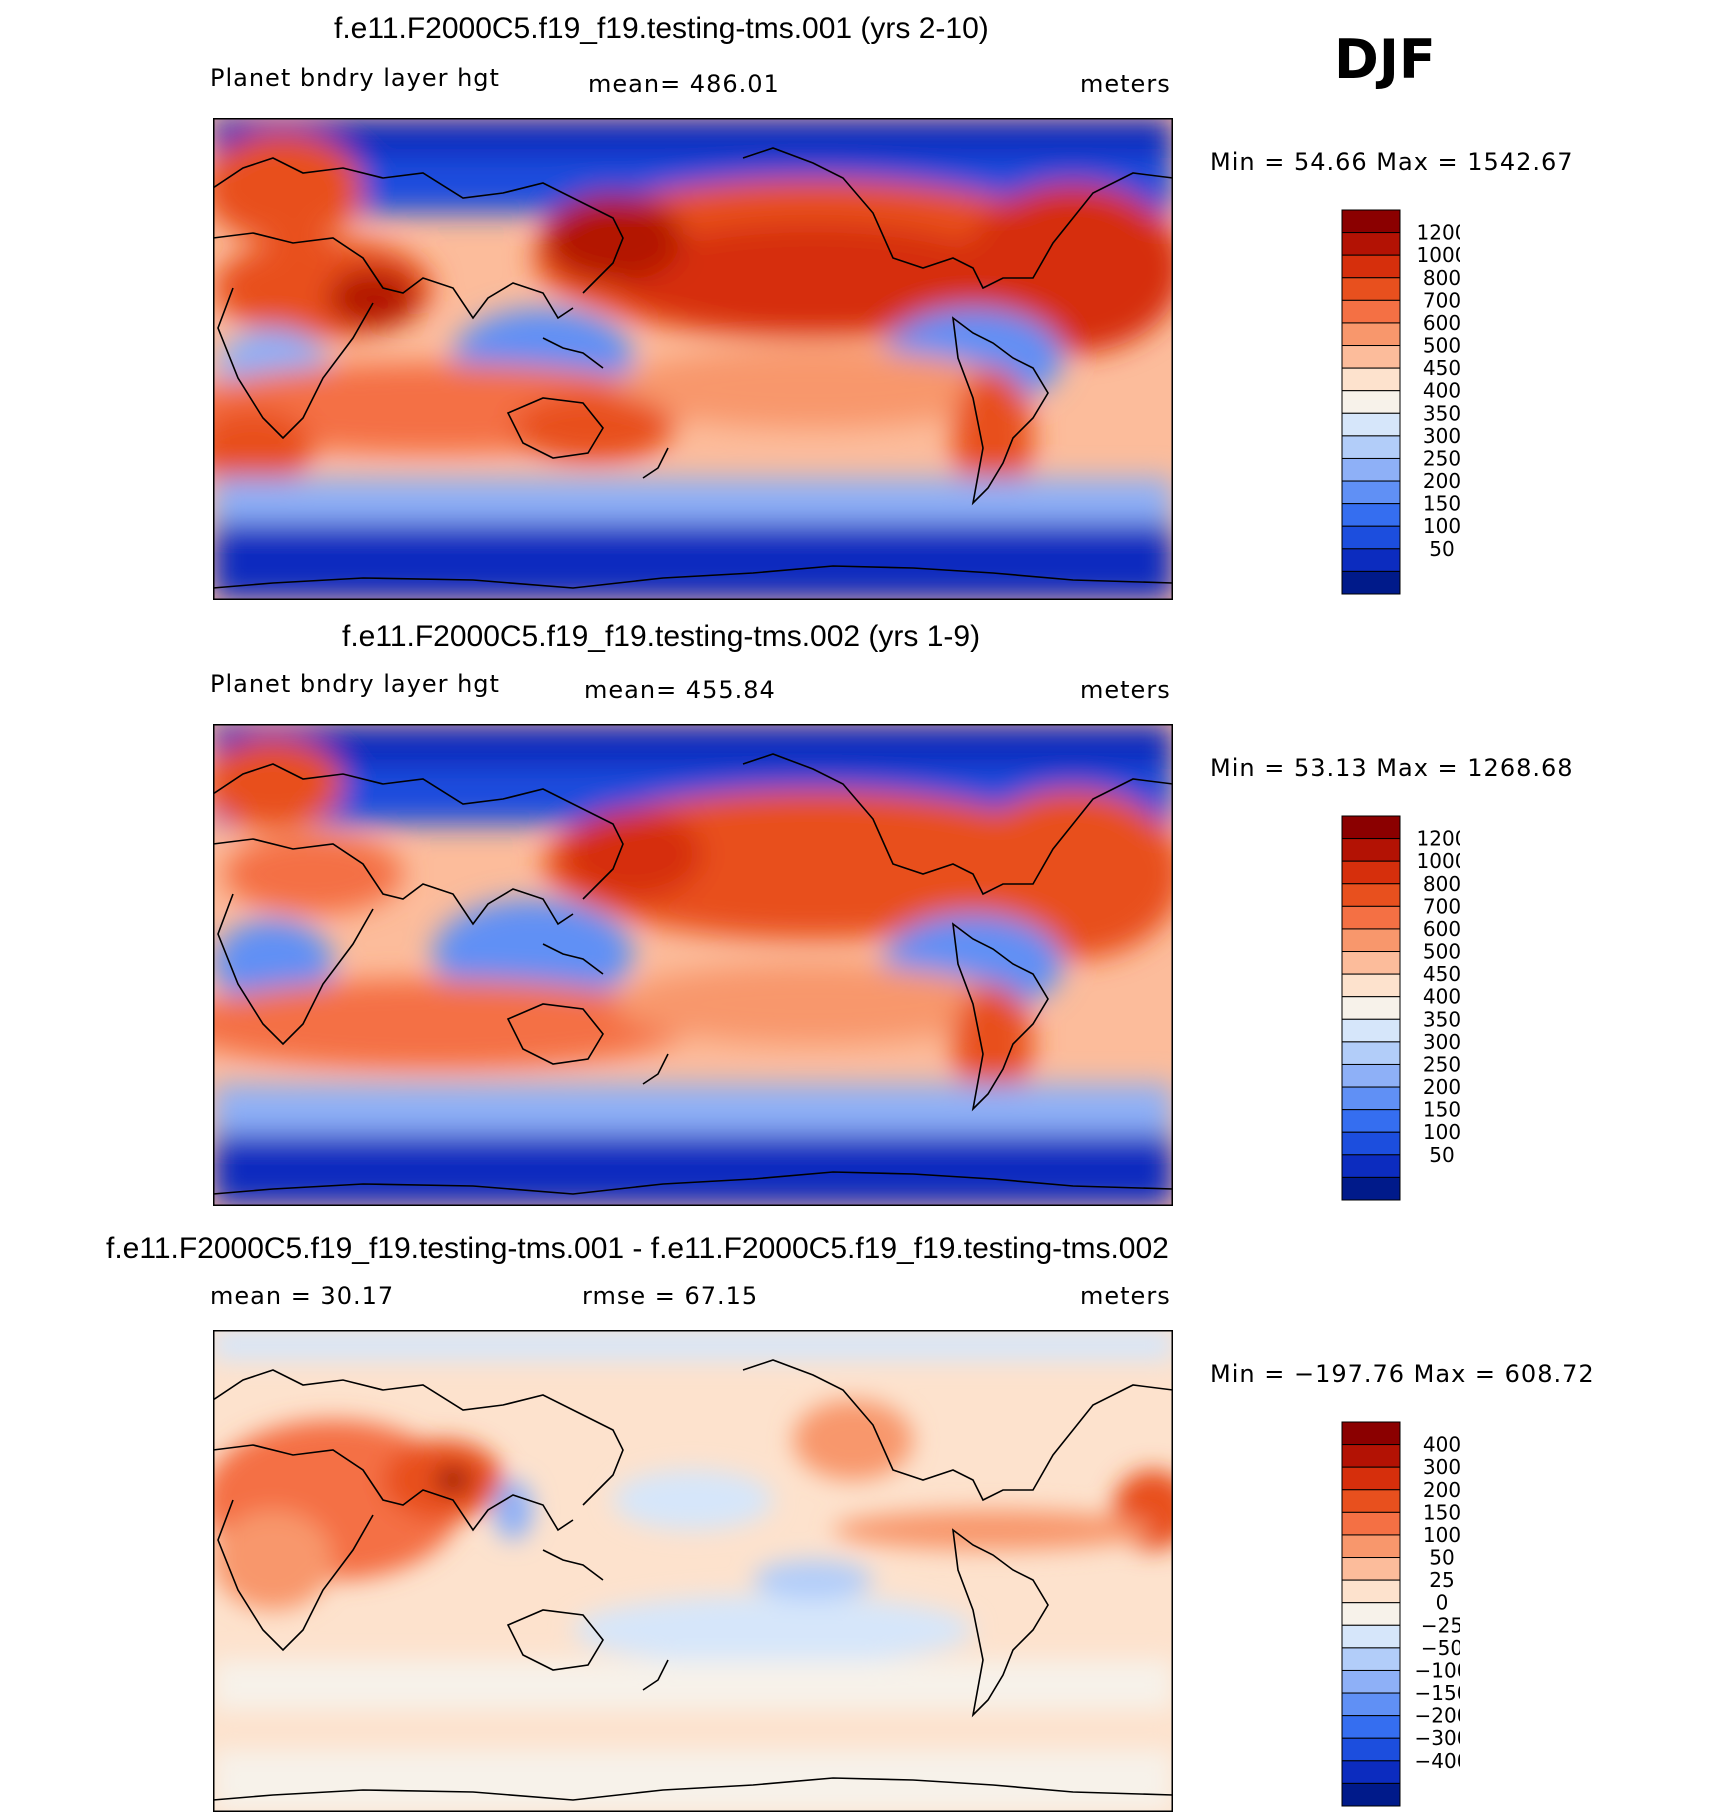  Describe the element at coordinates (1441, 1064) in the screenshot. I see `colorbar-tick-label: 250` at that location.